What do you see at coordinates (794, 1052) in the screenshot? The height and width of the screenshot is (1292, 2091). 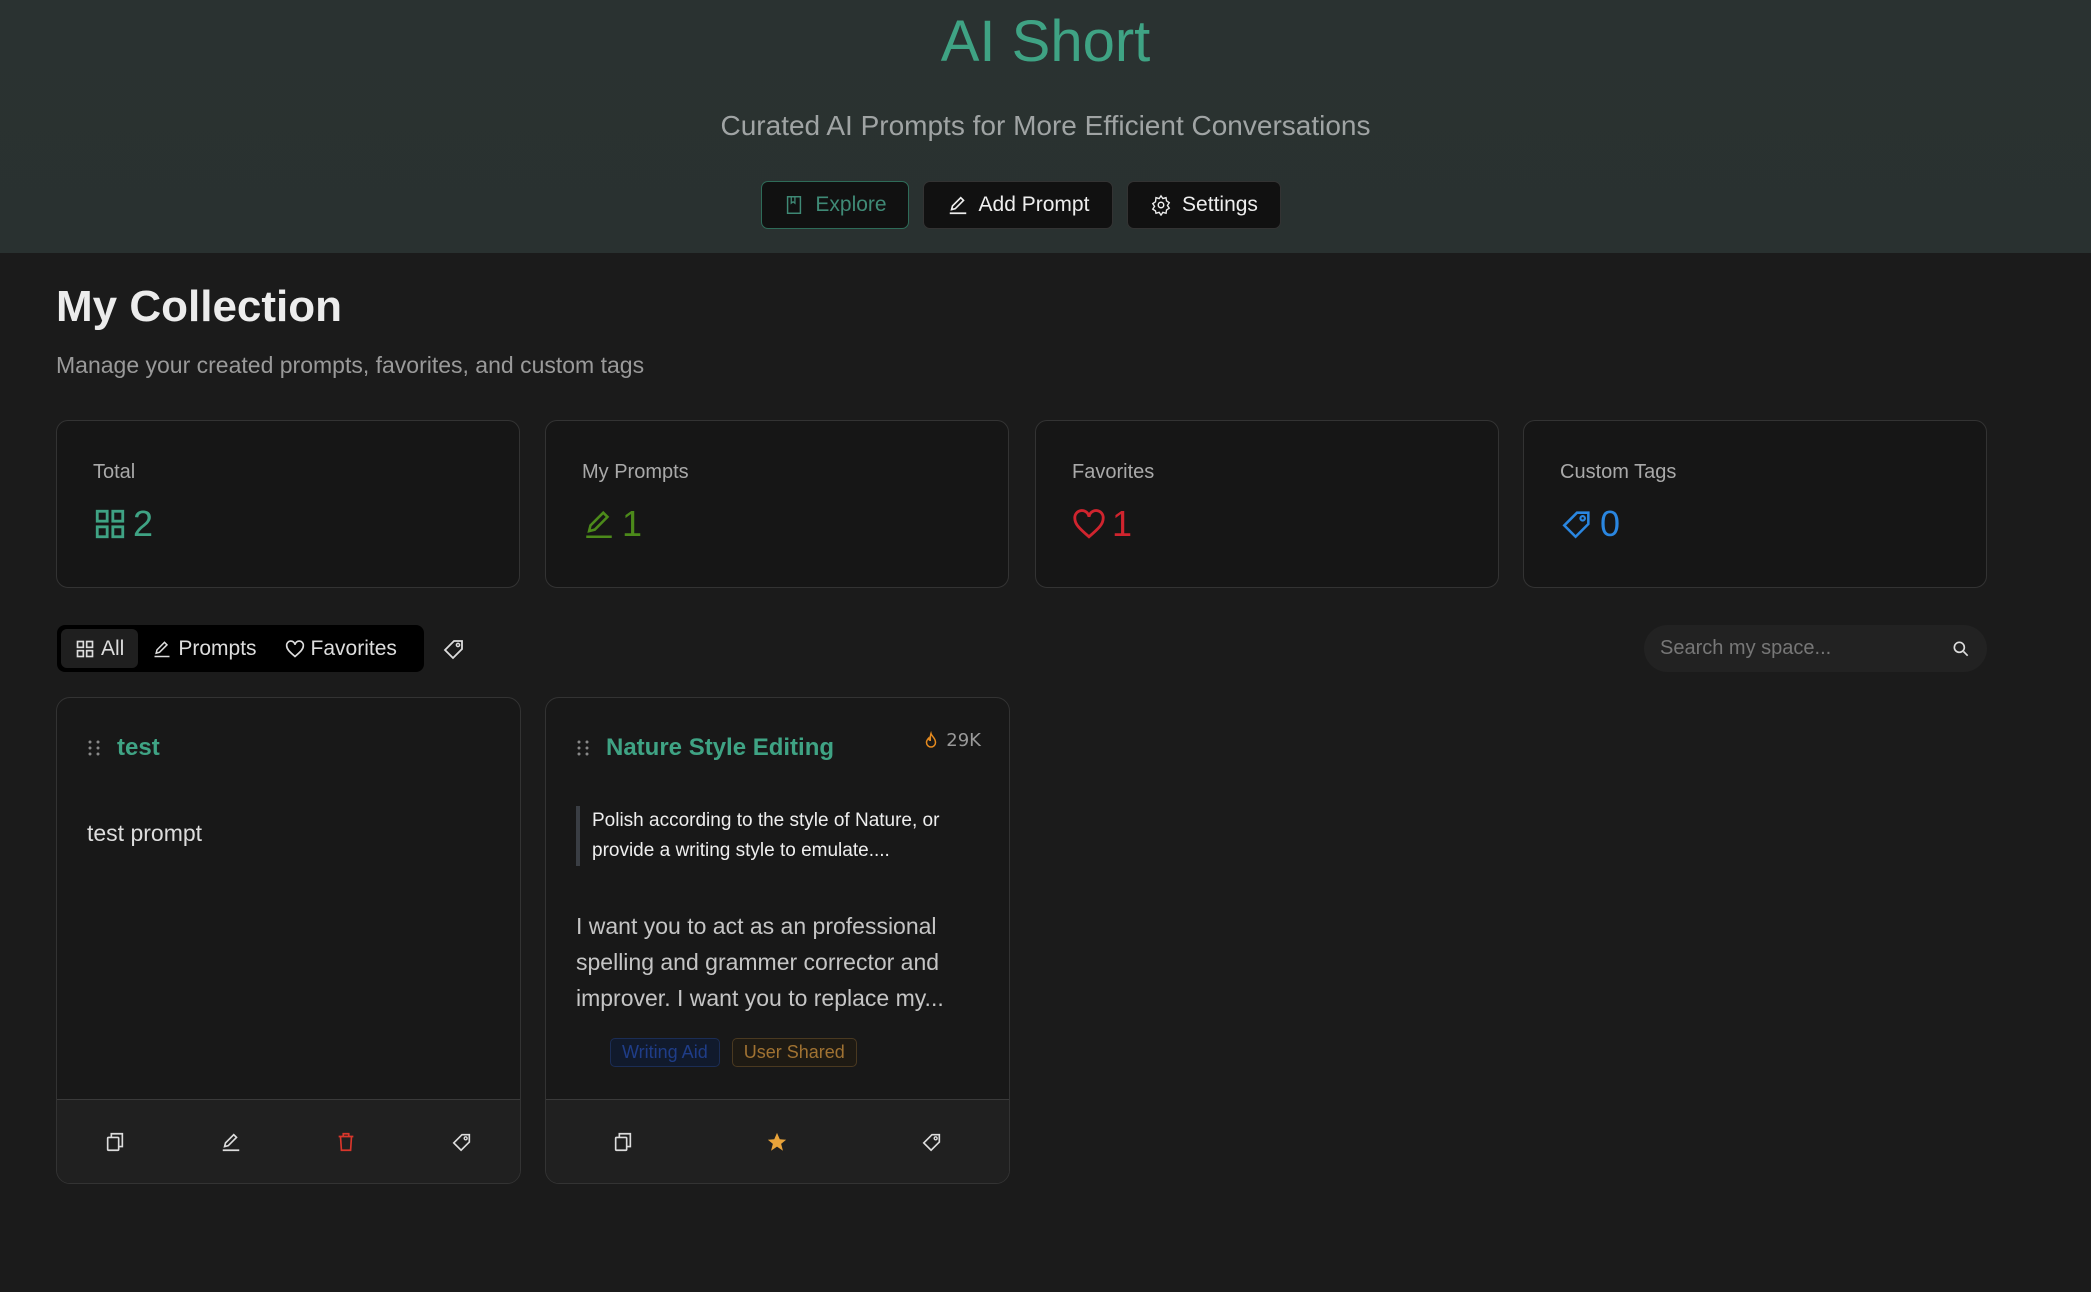 I see `tag-chip: User Shared` at bounding box center [794, 1052].